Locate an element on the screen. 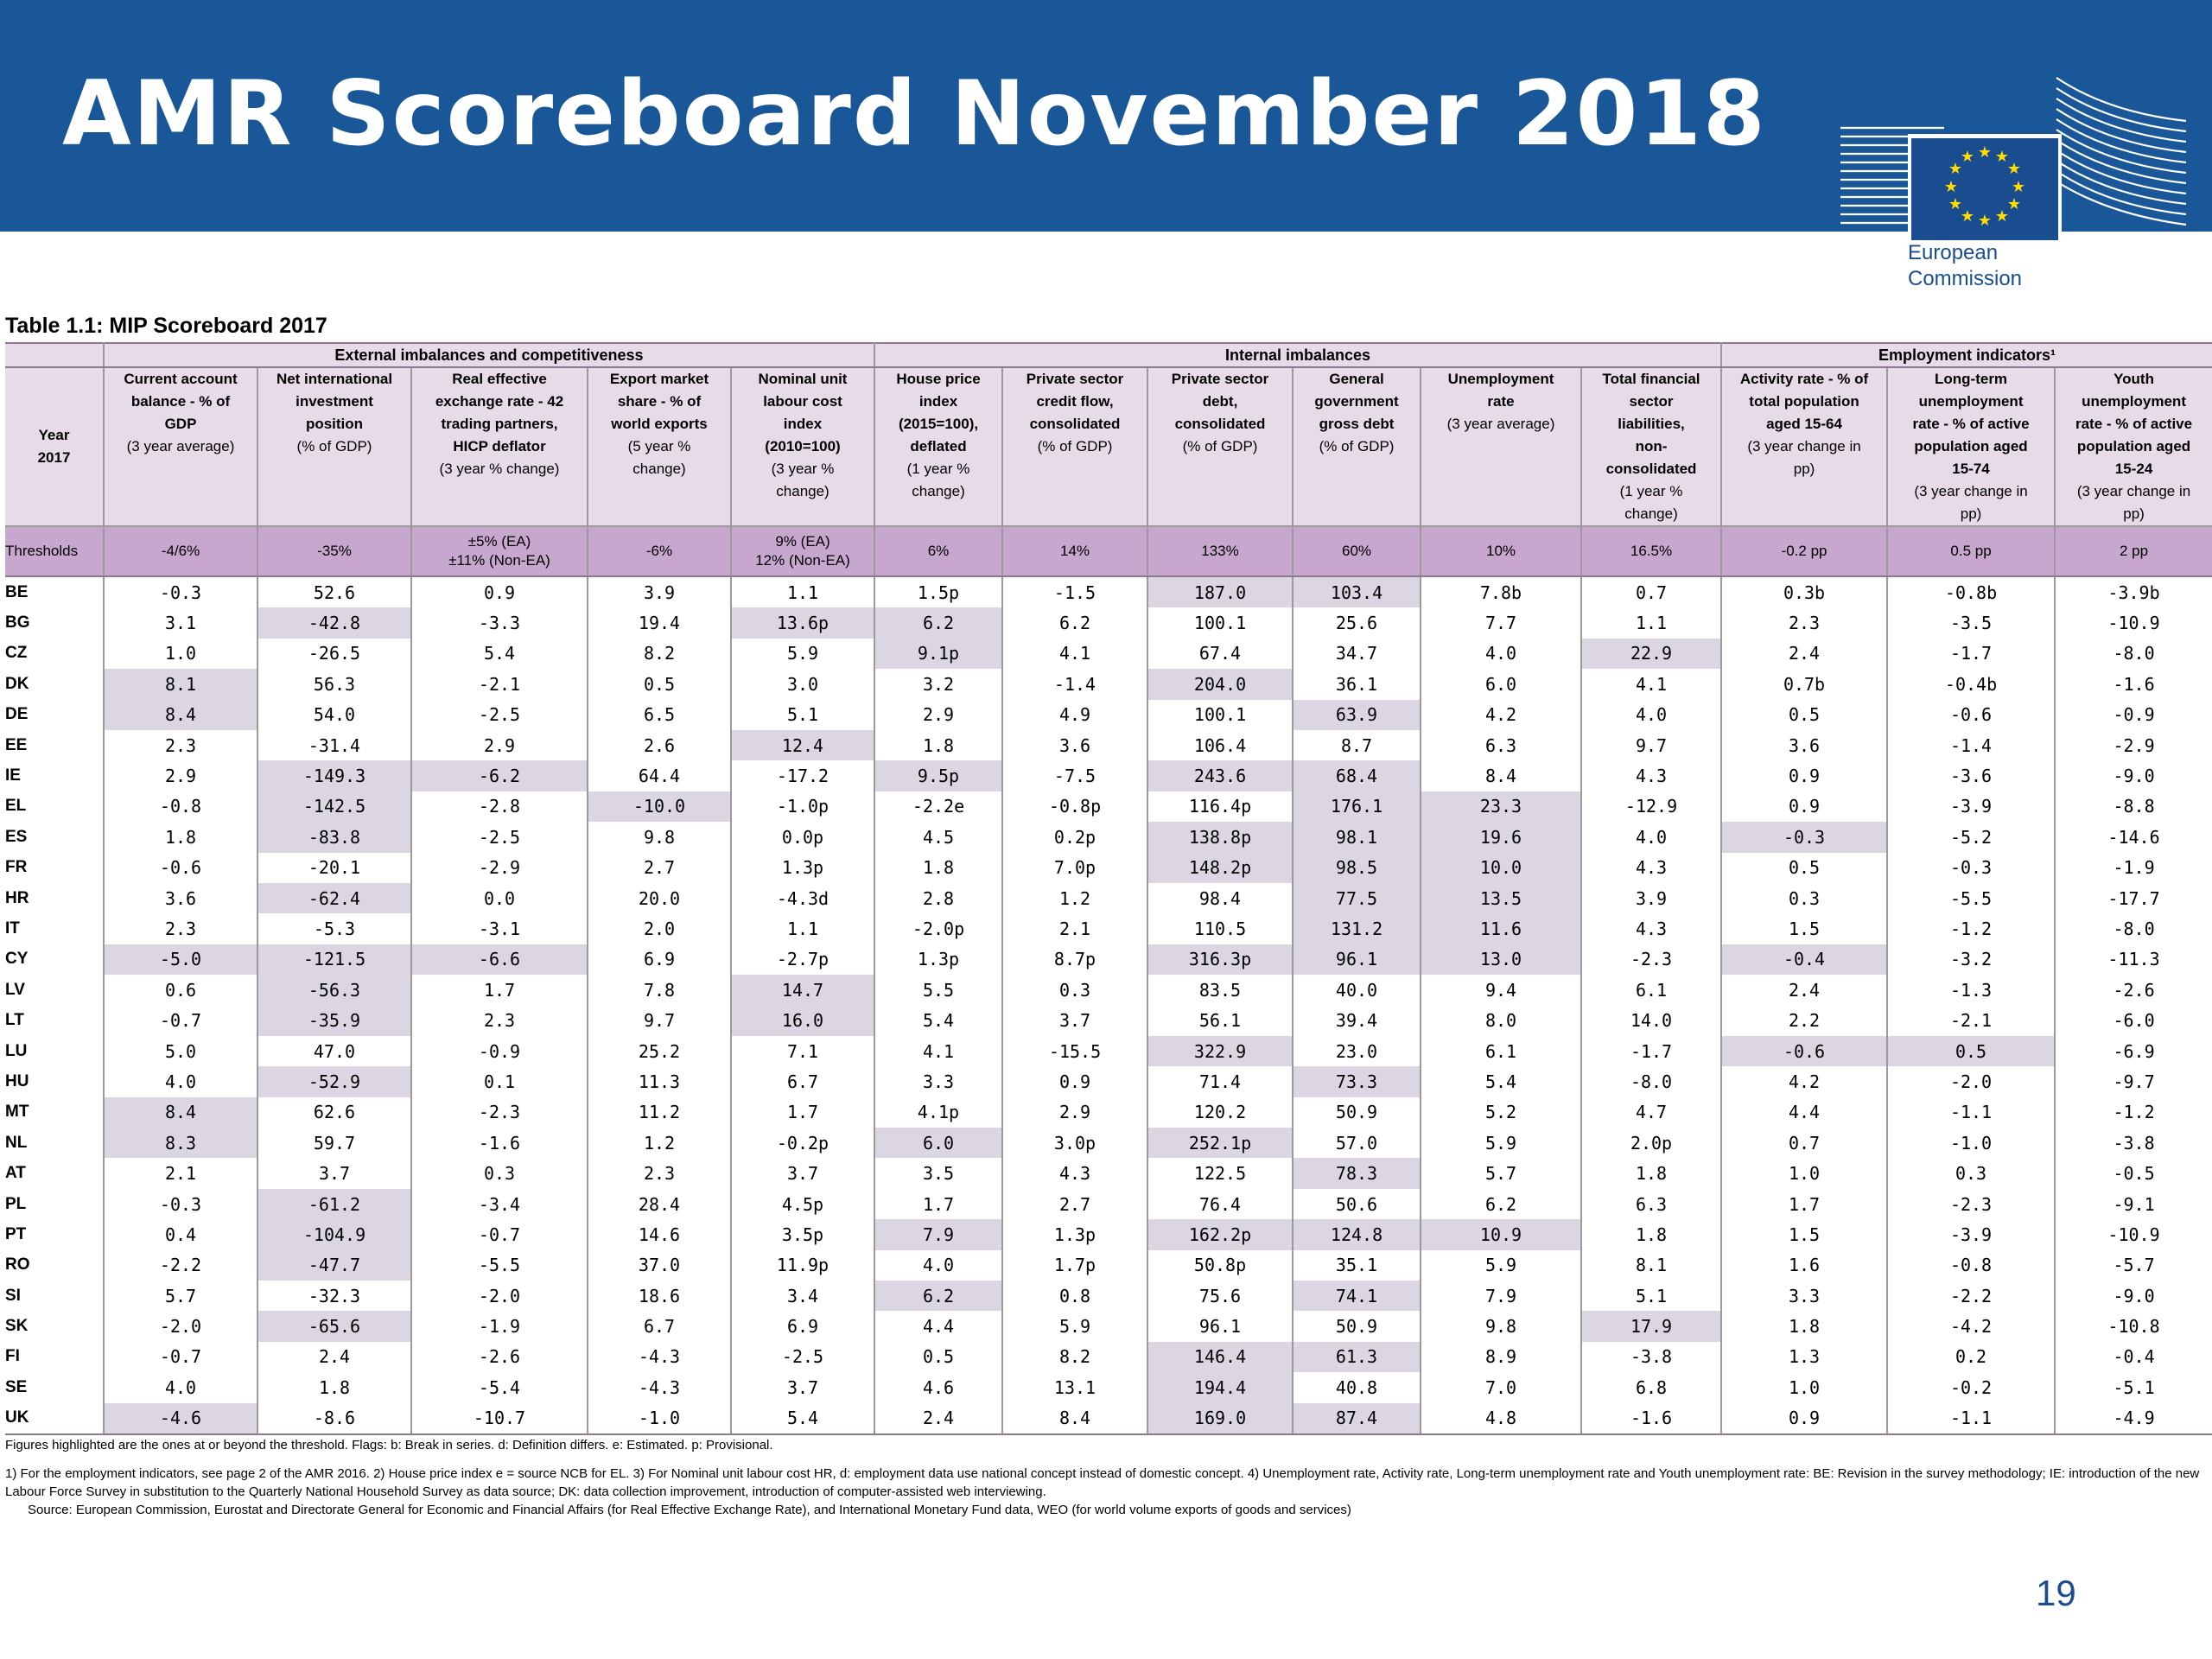 The image size is (2212, 1659). value-cell: 50.9 is located at coordinates (1357, 1326).